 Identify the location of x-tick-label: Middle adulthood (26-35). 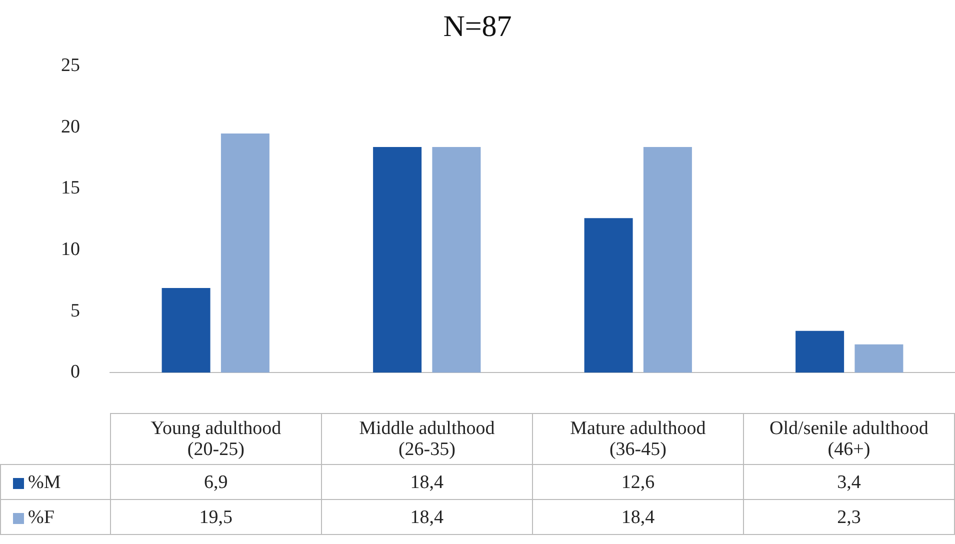
(426, 439).